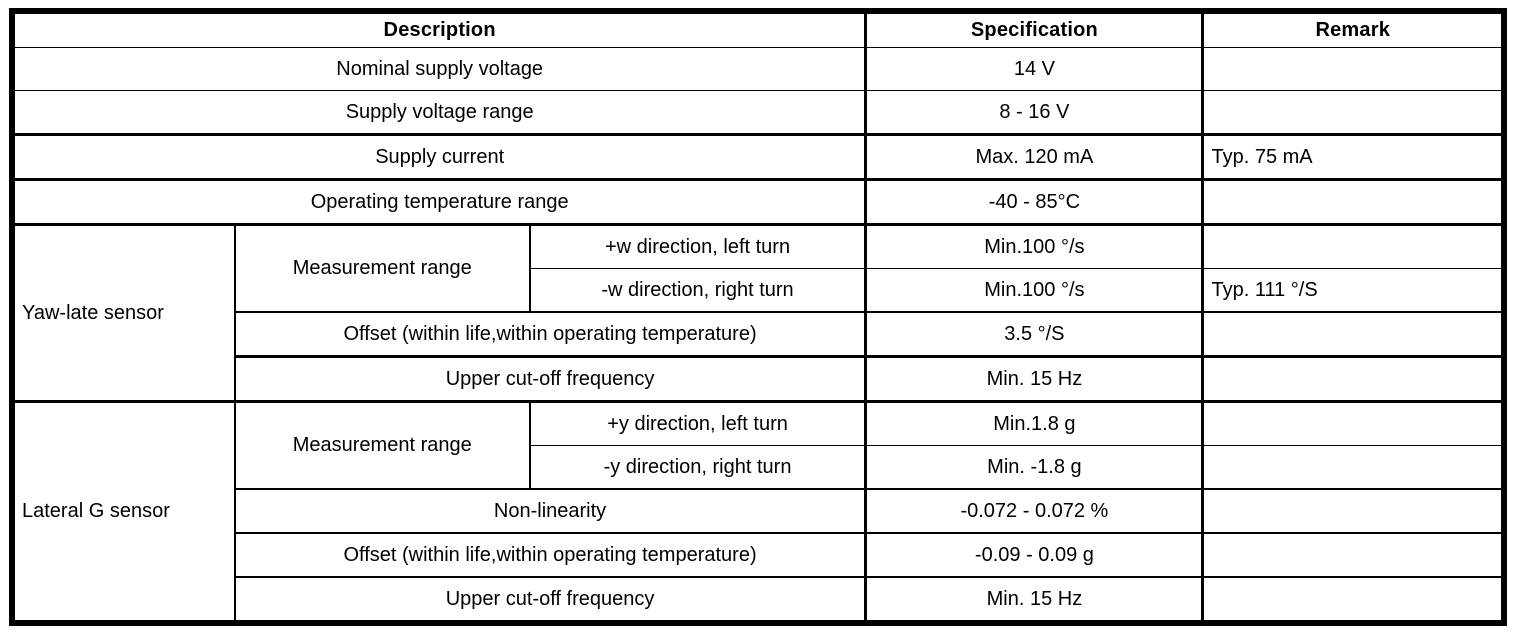  I want to click on cell-description: +w direction, left turn, so click(697, 246).